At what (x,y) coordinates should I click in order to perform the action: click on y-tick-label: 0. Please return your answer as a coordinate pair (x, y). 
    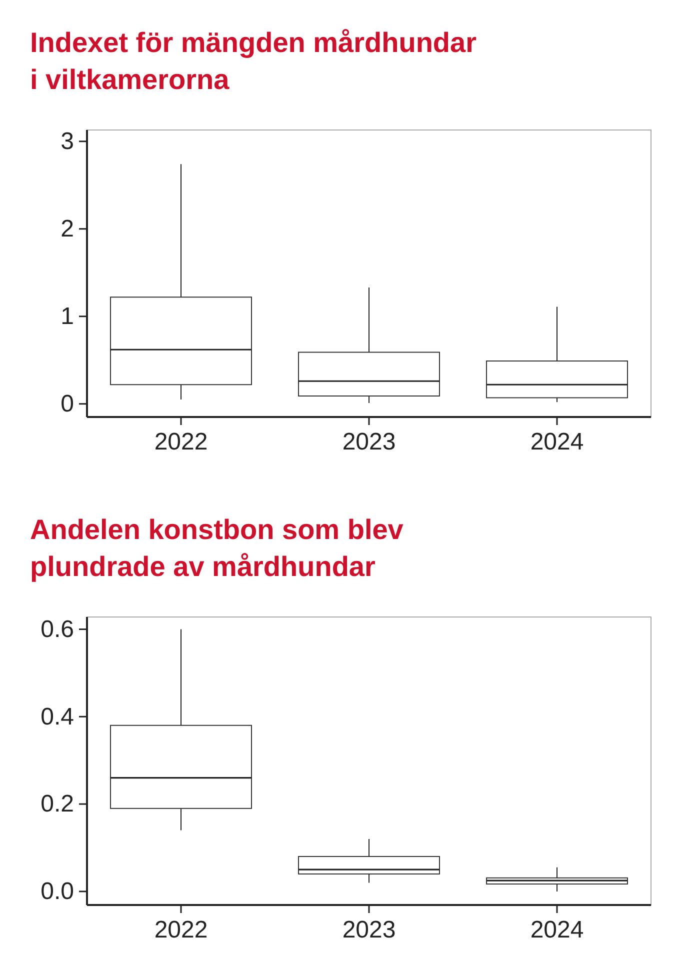
    Looking at the image, I should click on (67, 404).